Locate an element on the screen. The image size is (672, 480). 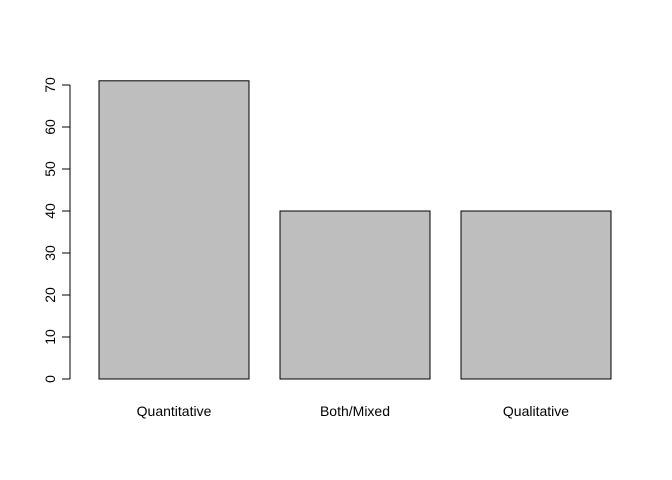
category-label: Quantitative is located at coordinates (174, 411).